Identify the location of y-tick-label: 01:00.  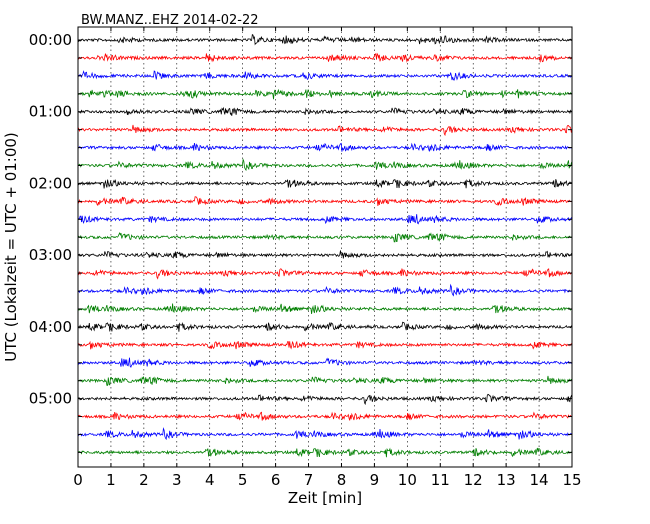
(50, 112).